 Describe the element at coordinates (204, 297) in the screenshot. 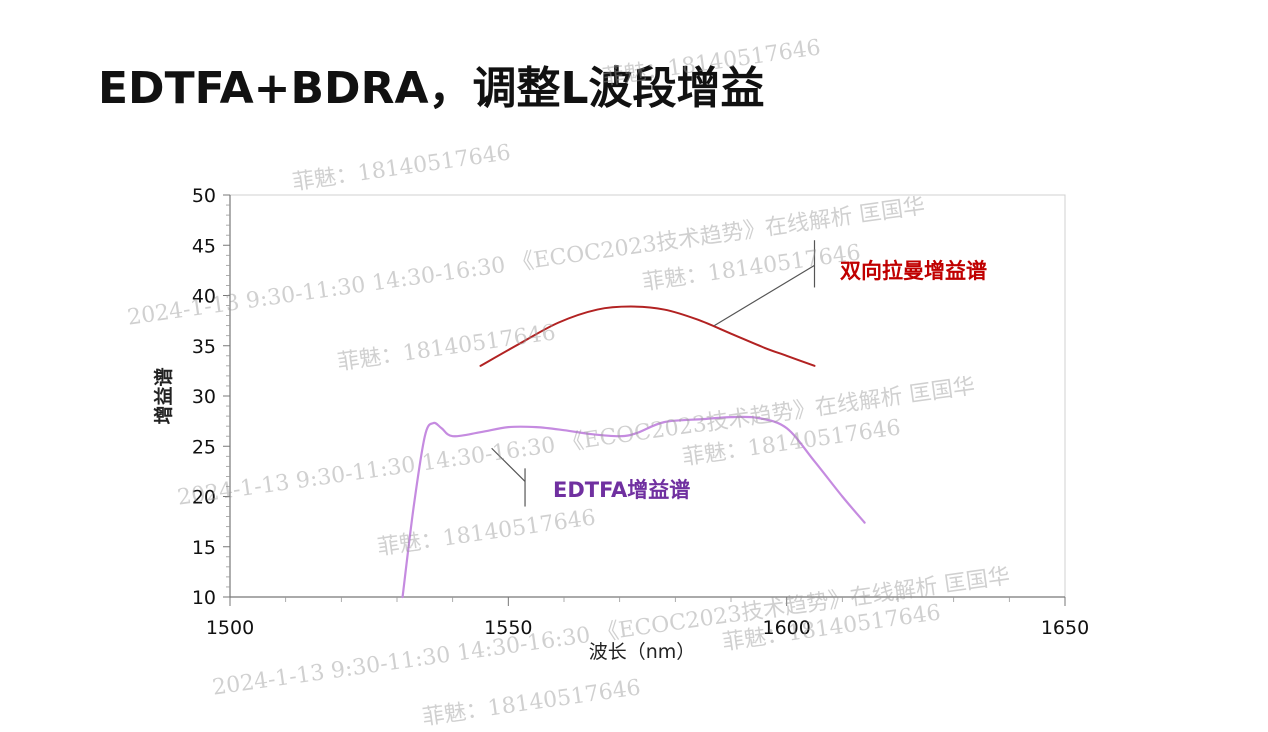

I see `y-tick-label: 40` at that location.